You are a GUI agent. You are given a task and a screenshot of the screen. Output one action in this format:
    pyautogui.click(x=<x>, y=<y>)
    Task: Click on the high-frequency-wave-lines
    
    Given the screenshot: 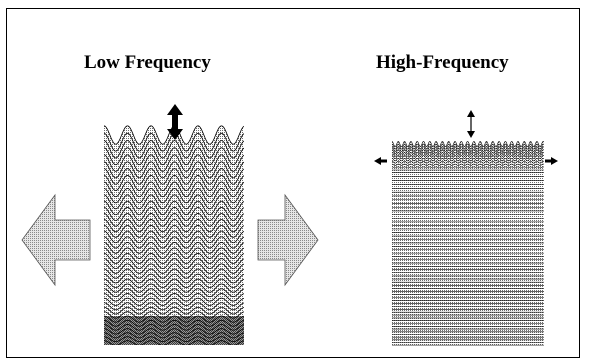 What is the action you would take?
    pyautogui.click(x=468, y=243)
    